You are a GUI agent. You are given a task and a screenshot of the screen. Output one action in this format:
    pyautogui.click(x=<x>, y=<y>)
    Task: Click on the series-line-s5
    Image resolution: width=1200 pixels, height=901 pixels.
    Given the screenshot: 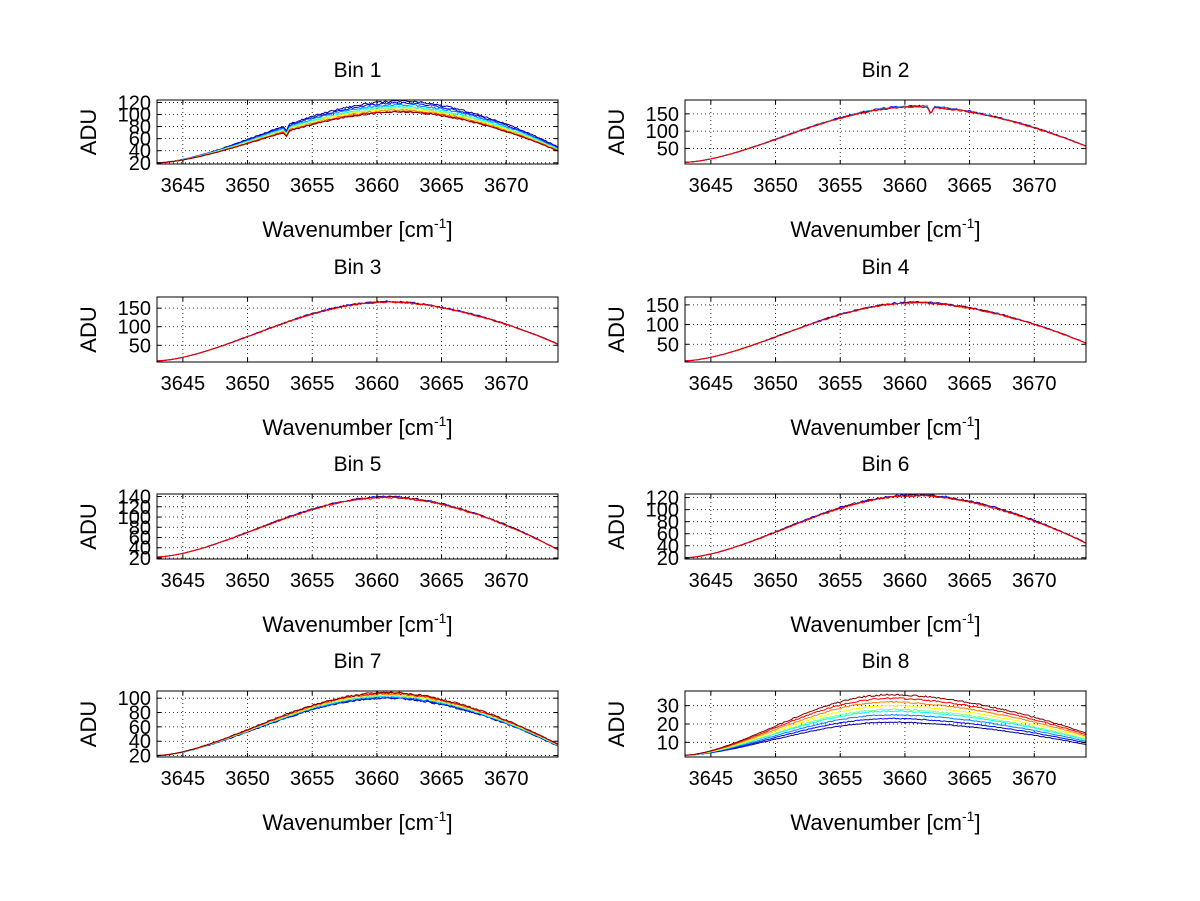 What is the action you would take?
    pyautogui.click(x=885, y=732)
    